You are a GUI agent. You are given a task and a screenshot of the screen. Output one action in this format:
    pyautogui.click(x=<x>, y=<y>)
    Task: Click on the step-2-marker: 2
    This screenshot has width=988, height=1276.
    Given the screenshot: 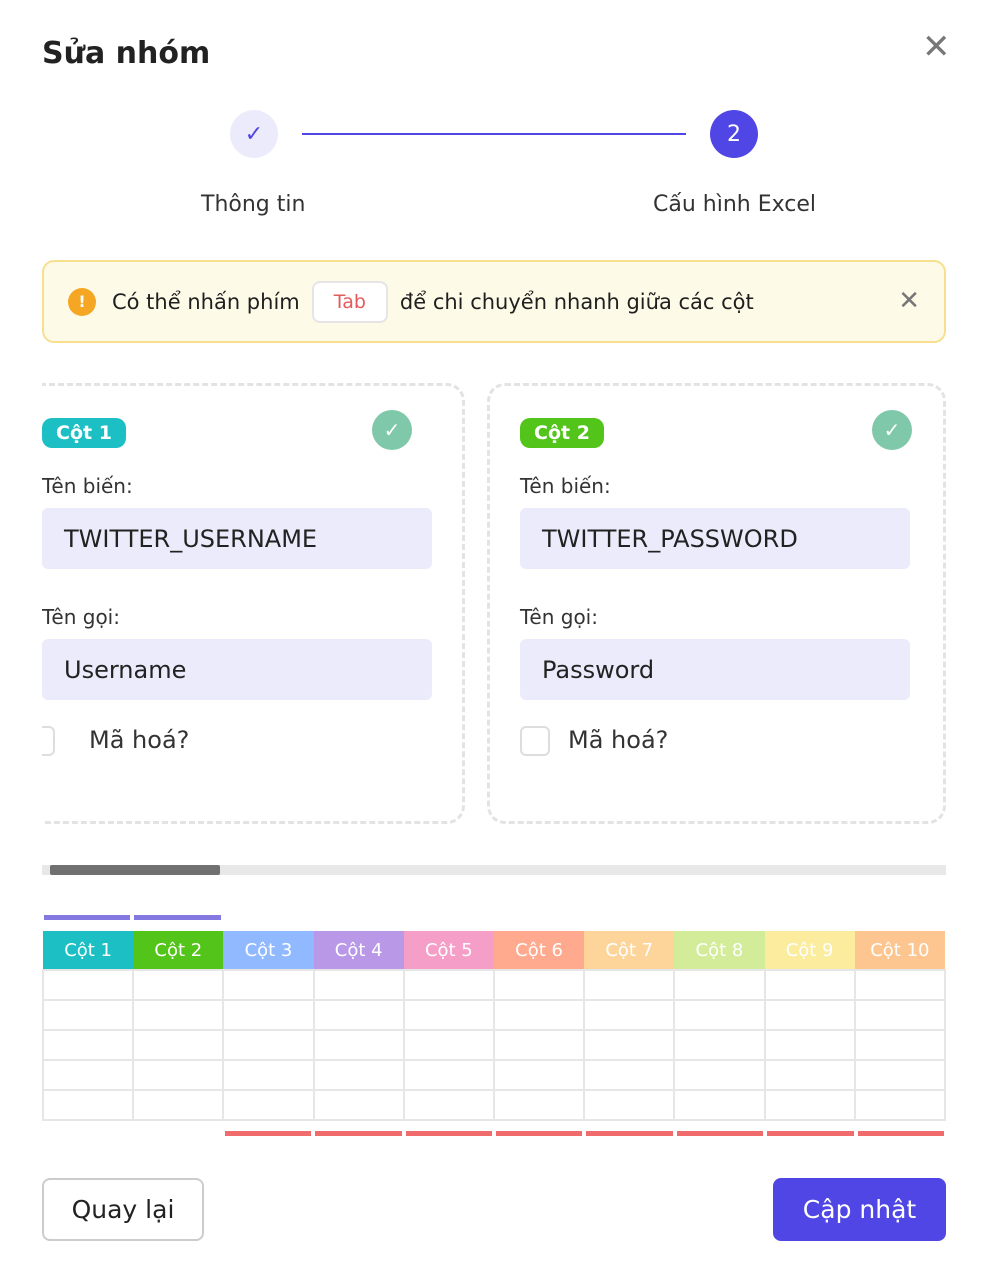 What is the action you would take?
    pyautogui.click(x=734, y=134)
    